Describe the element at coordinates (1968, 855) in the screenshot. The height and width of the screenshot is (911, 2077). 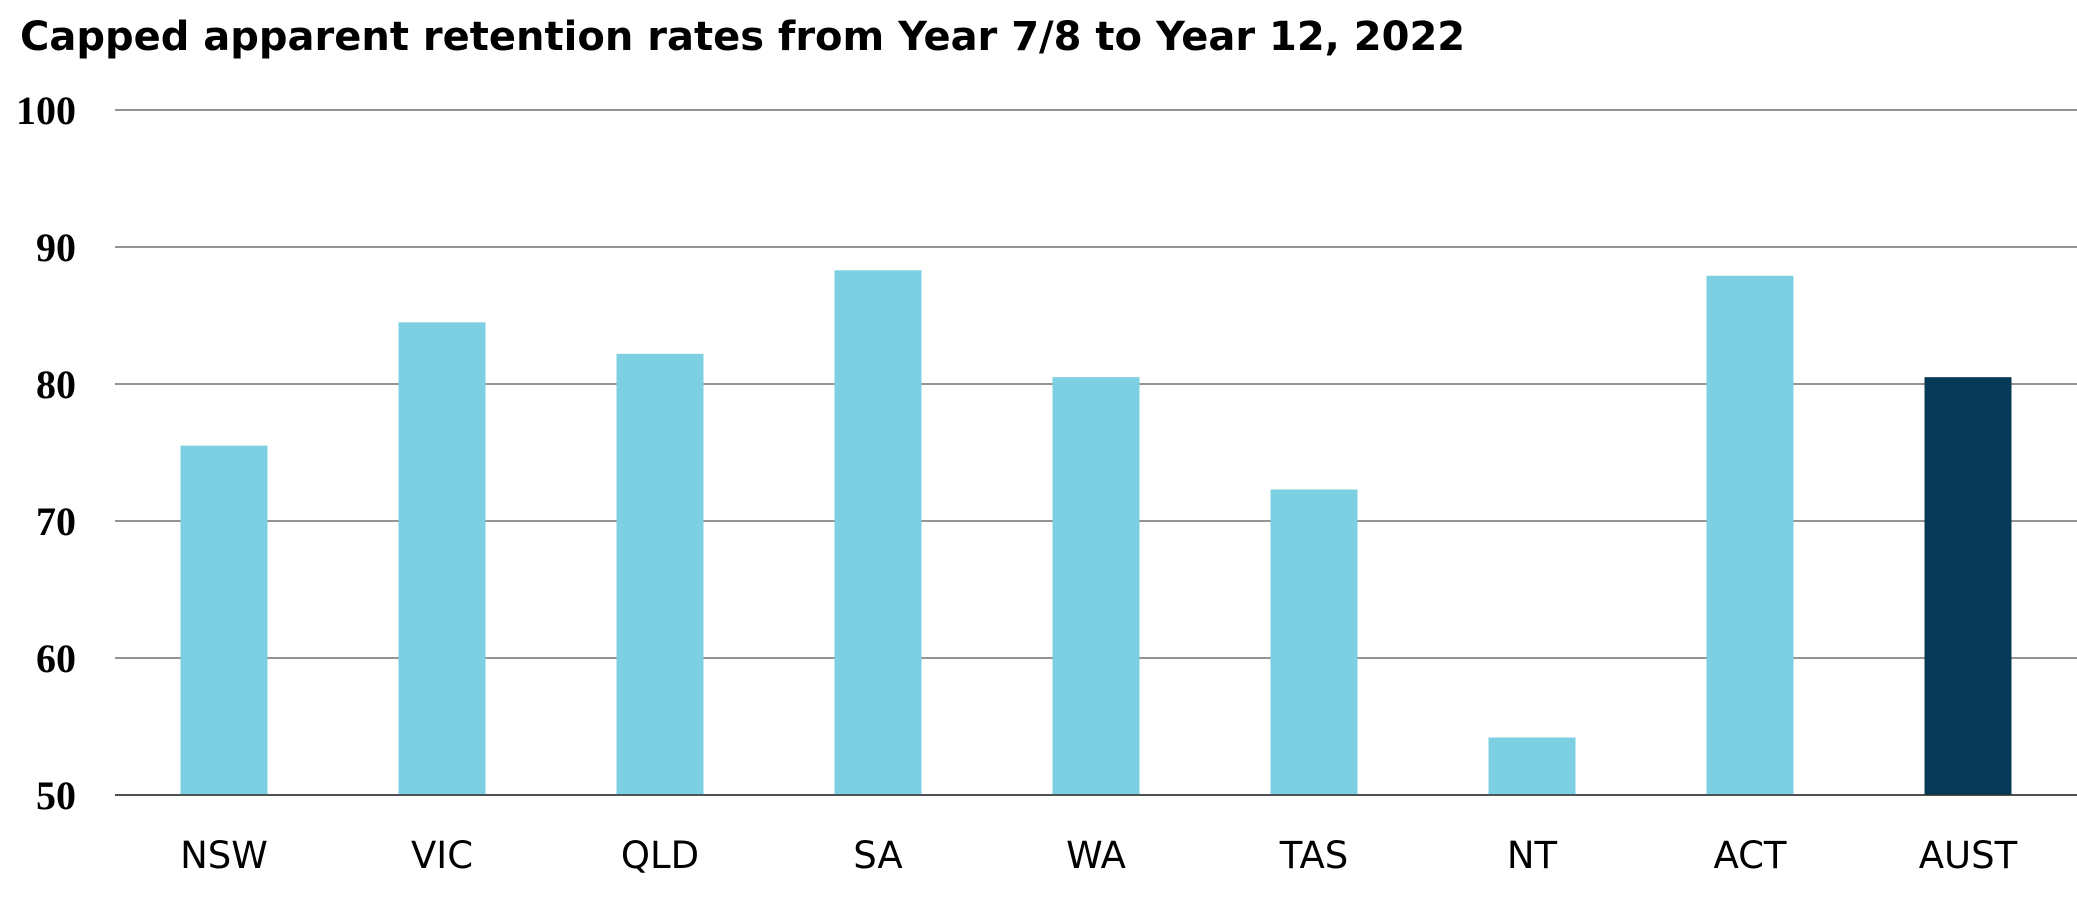
I see `x-tick-label-aust: AUST` at that location.